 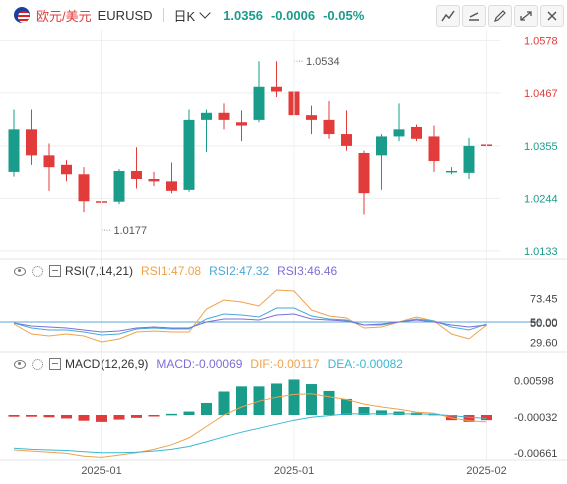 I want to click on price-axis-label: 1.0578, so click(x=541, y=41).